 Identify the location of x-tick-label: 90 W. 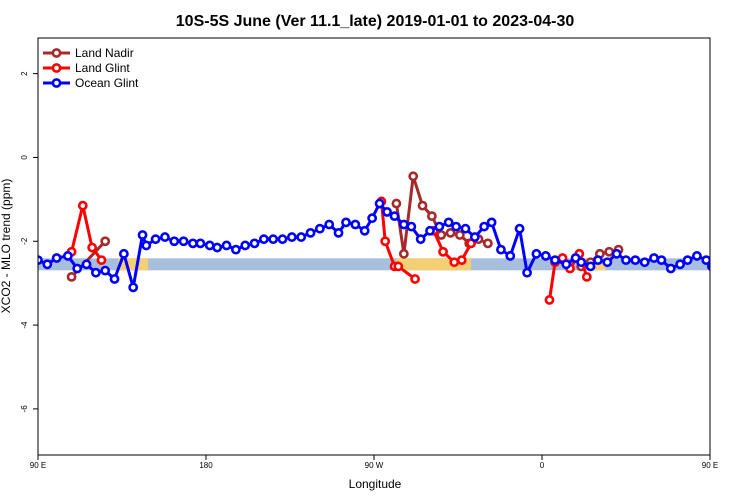
(374, 465).